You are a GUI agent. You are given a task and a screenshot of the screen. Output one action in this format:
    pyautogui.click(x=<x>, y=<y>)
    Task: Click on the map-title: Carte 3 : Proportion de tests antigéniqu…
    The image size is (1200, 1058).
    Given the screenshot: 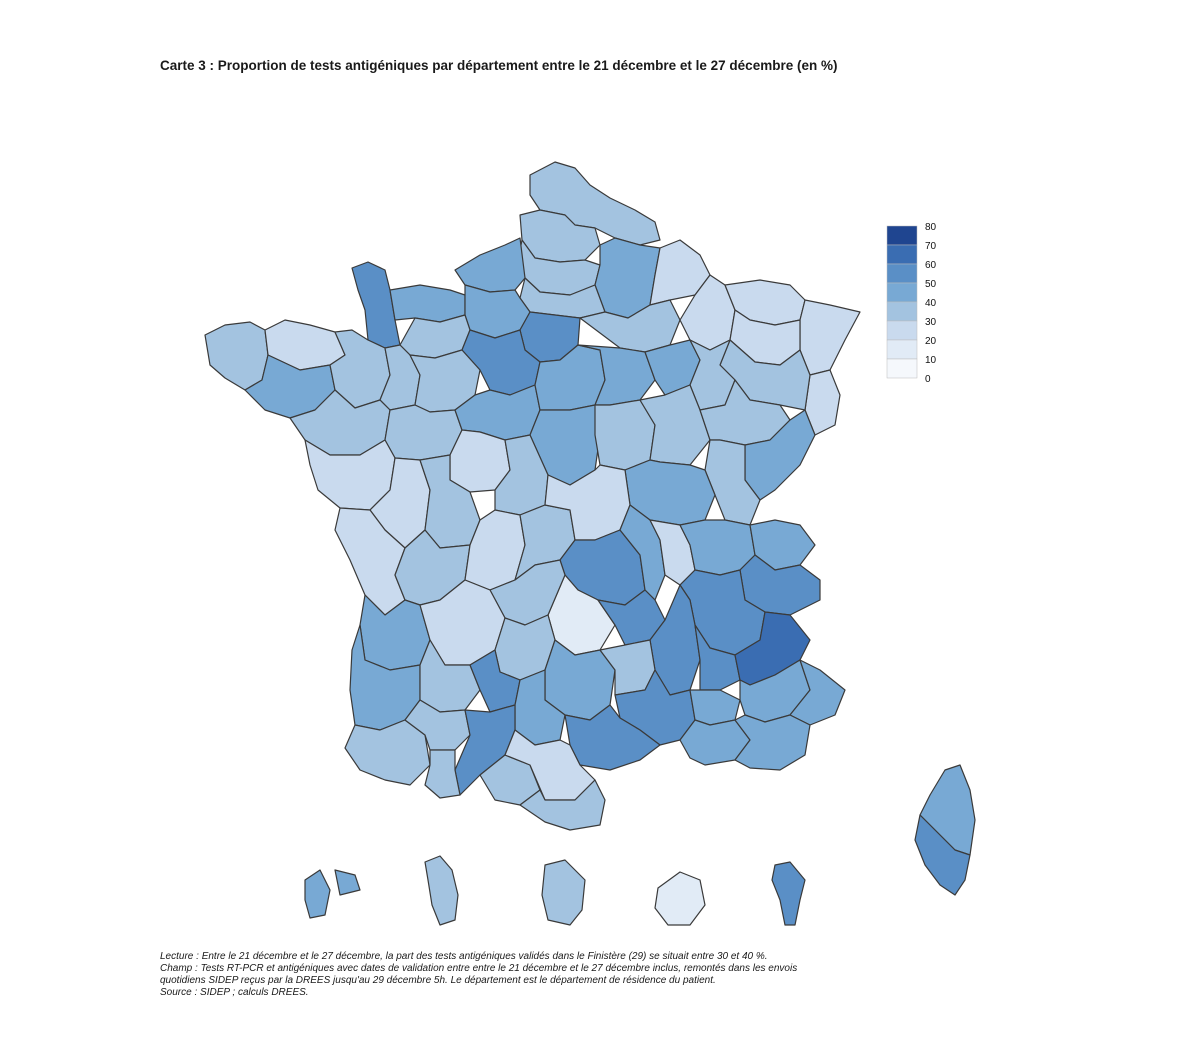 What is the action you would take?
    pyautogui.click(x=499, y=65)
    